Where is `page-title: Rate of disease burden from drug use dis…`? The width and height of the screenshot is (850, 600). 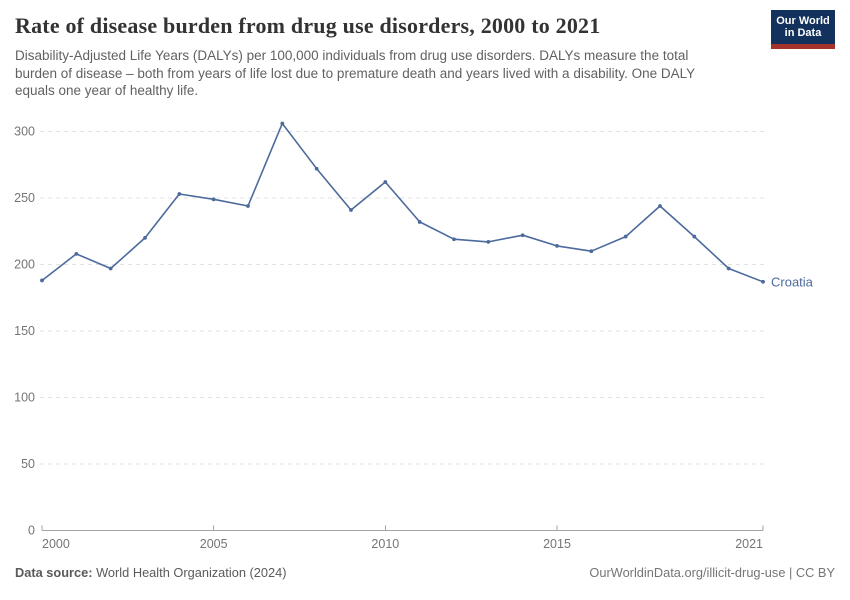
page-title: Rate of disease burden from drug use dis… is located at coordinates (308, 25).